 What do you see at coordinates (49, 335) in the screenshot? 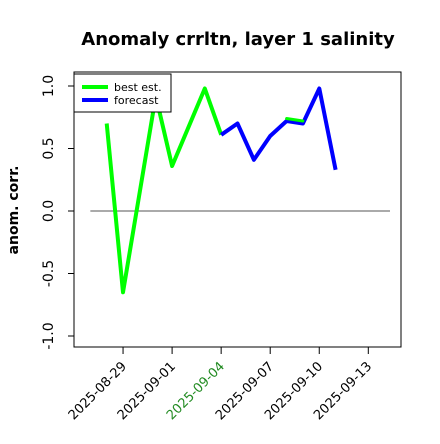
I see `y-tick-label: -1.0` at bounding box center [49, 335].